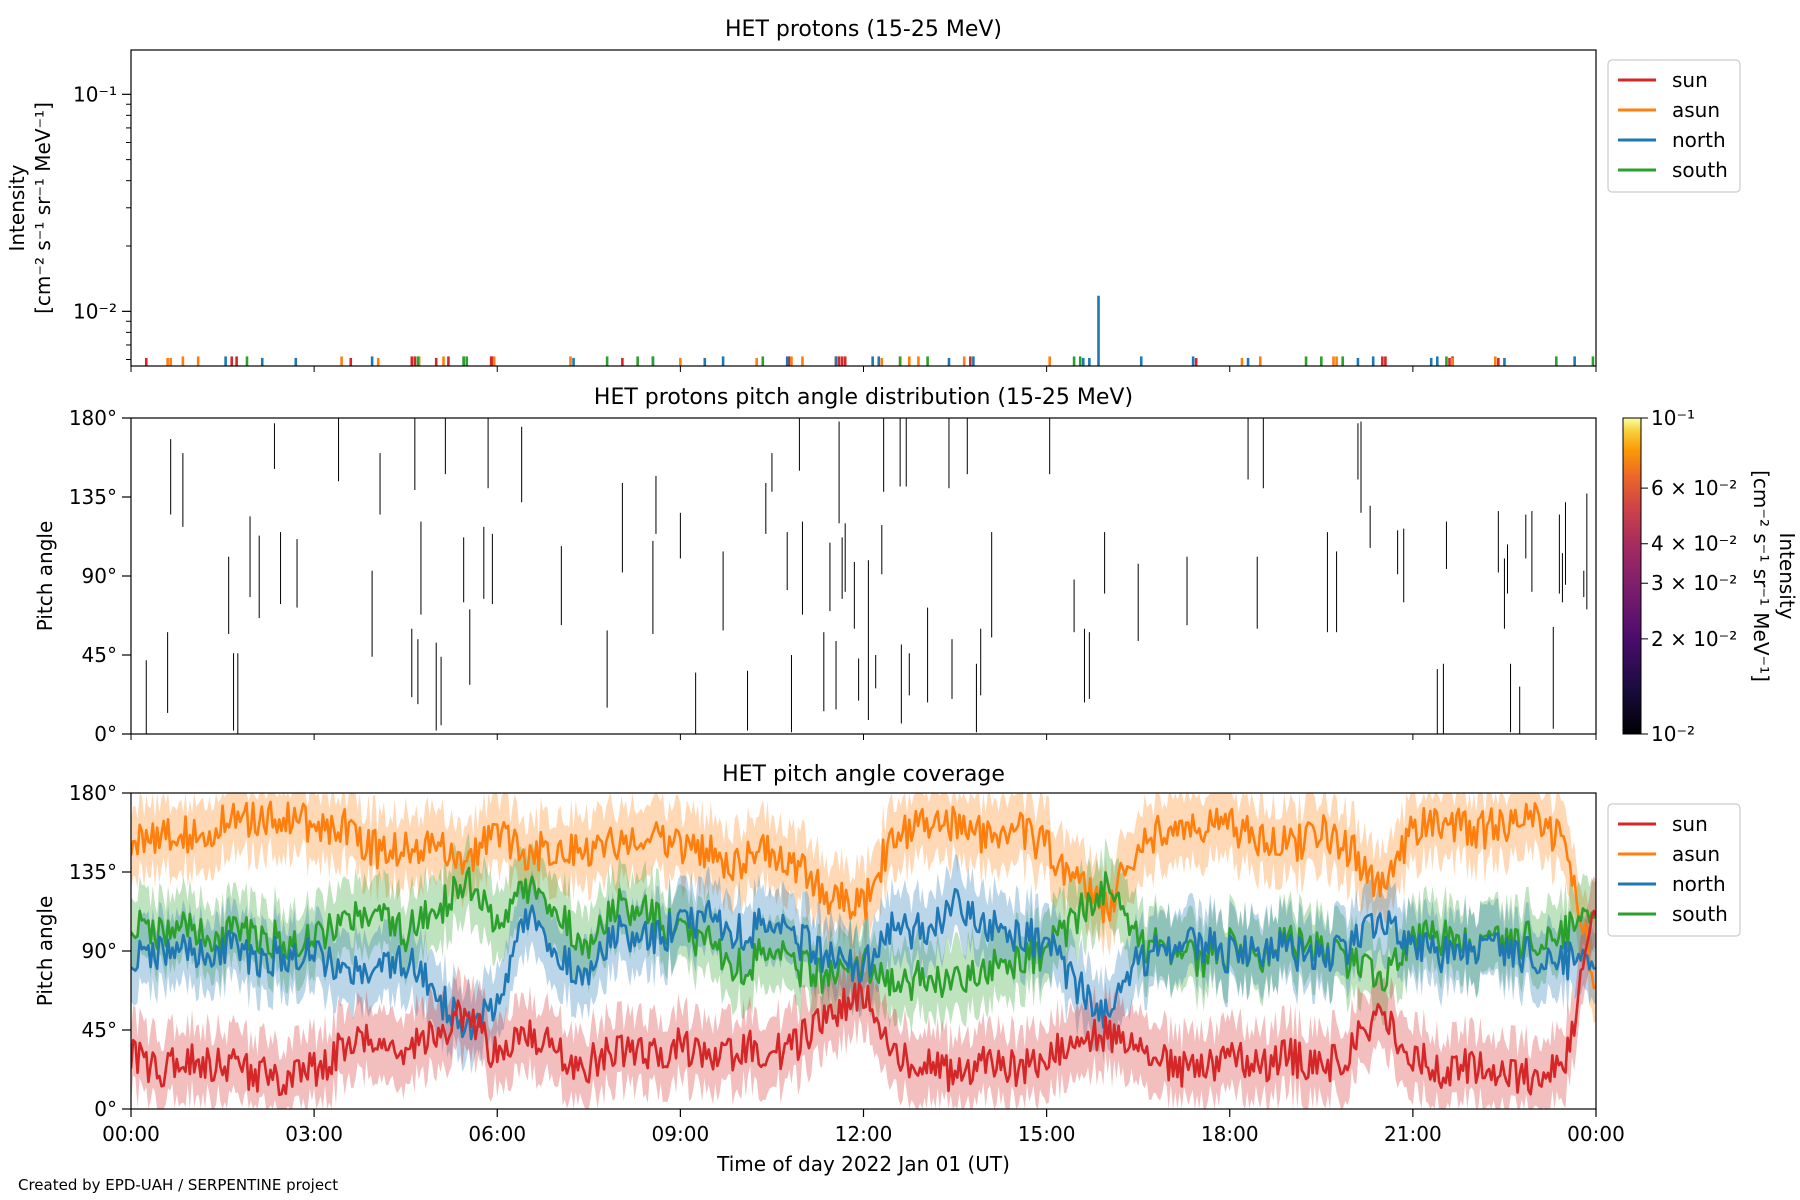 The image size is (1800, 1200). What do you see at coordinates (17, 207) in the screenshot?
I see `panel1-ylabel: Intensity` at bounding box center [17, 207].